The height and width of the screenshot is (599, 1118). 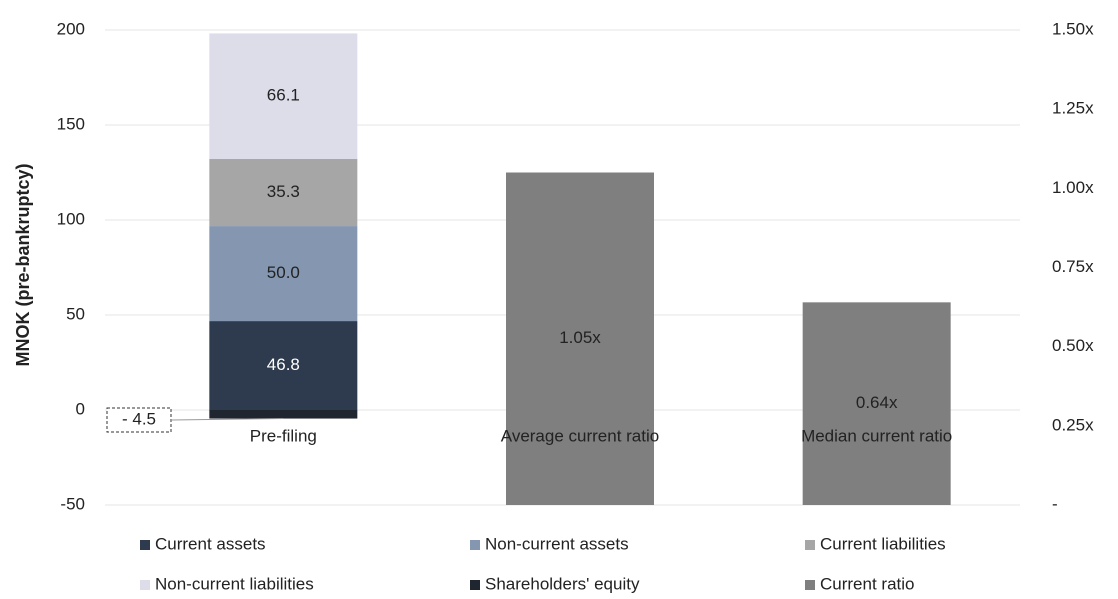 What do you see at coordinates (1073, 187) in the screenshot?
I see `y2-tick-label: 1.00x` at bounding box center [1073, 187].